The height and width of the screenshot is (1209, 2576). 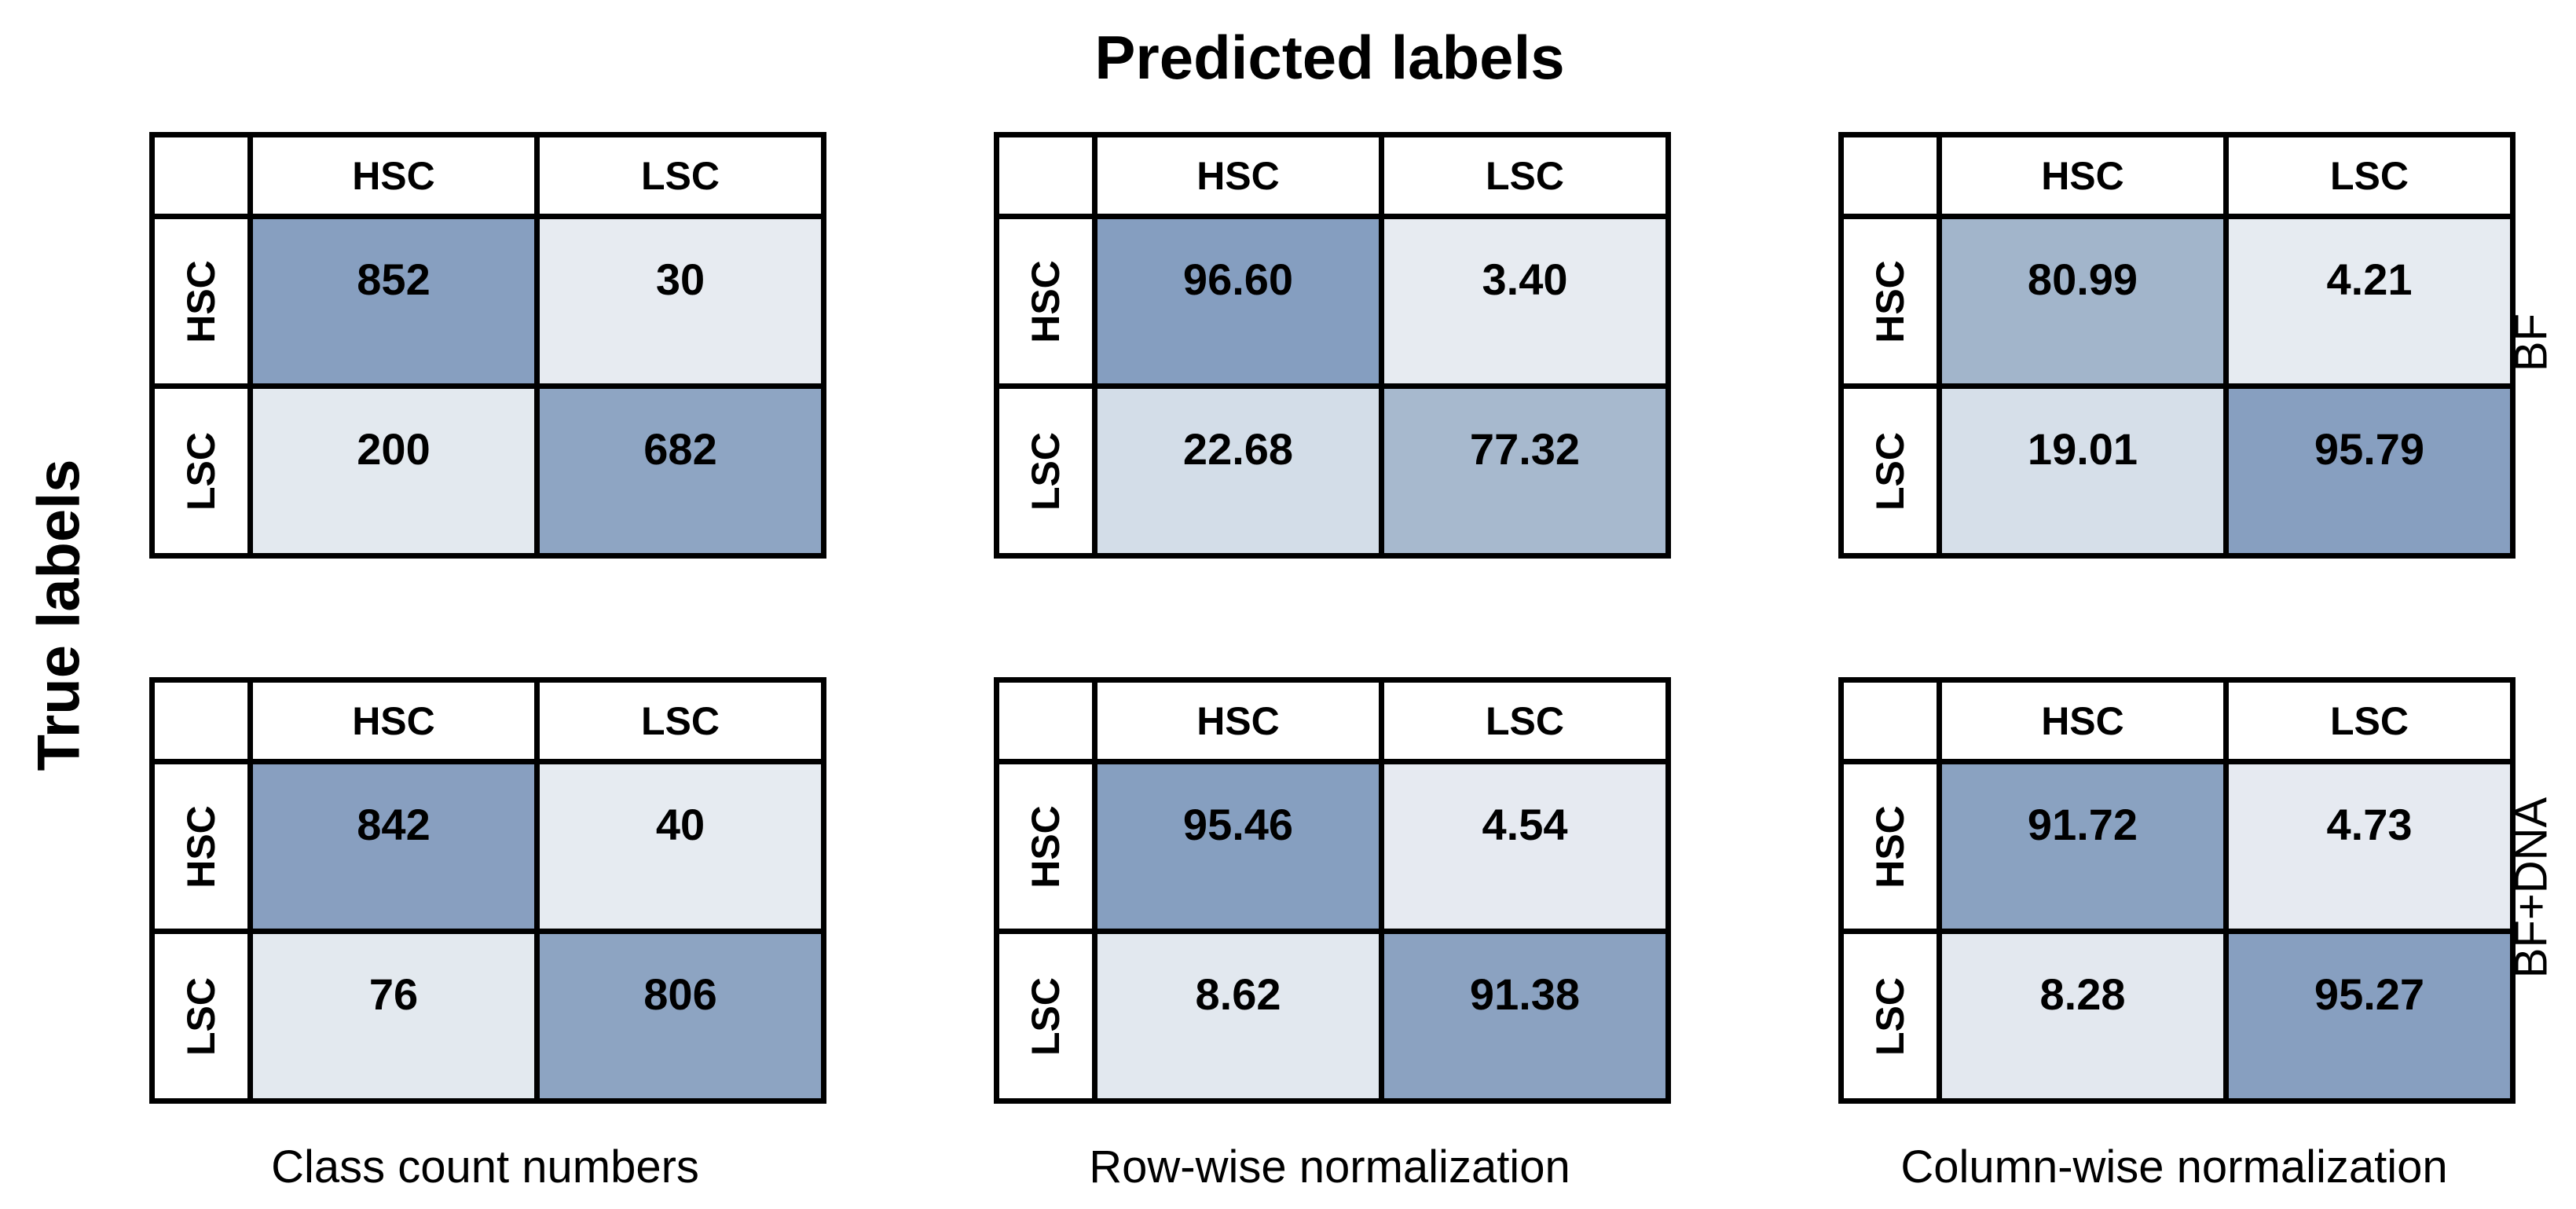 I want to click on confusion-matrix-bfdna-counts: HSC LSC HSC 842 40 LSC 76 806, so click(x=487, y=890).